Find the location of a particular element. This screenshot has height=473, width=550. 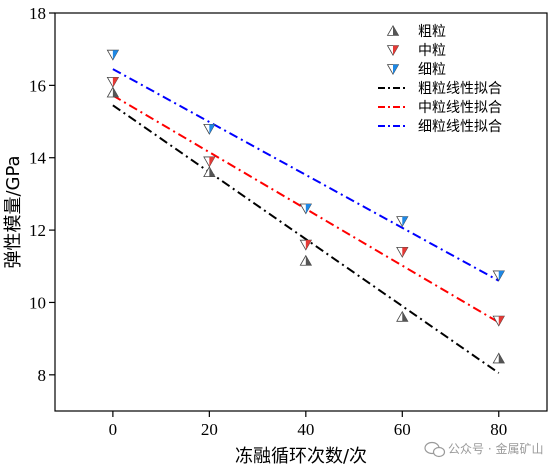

y-tick-label: 8 is located at coordinates (42, 375).